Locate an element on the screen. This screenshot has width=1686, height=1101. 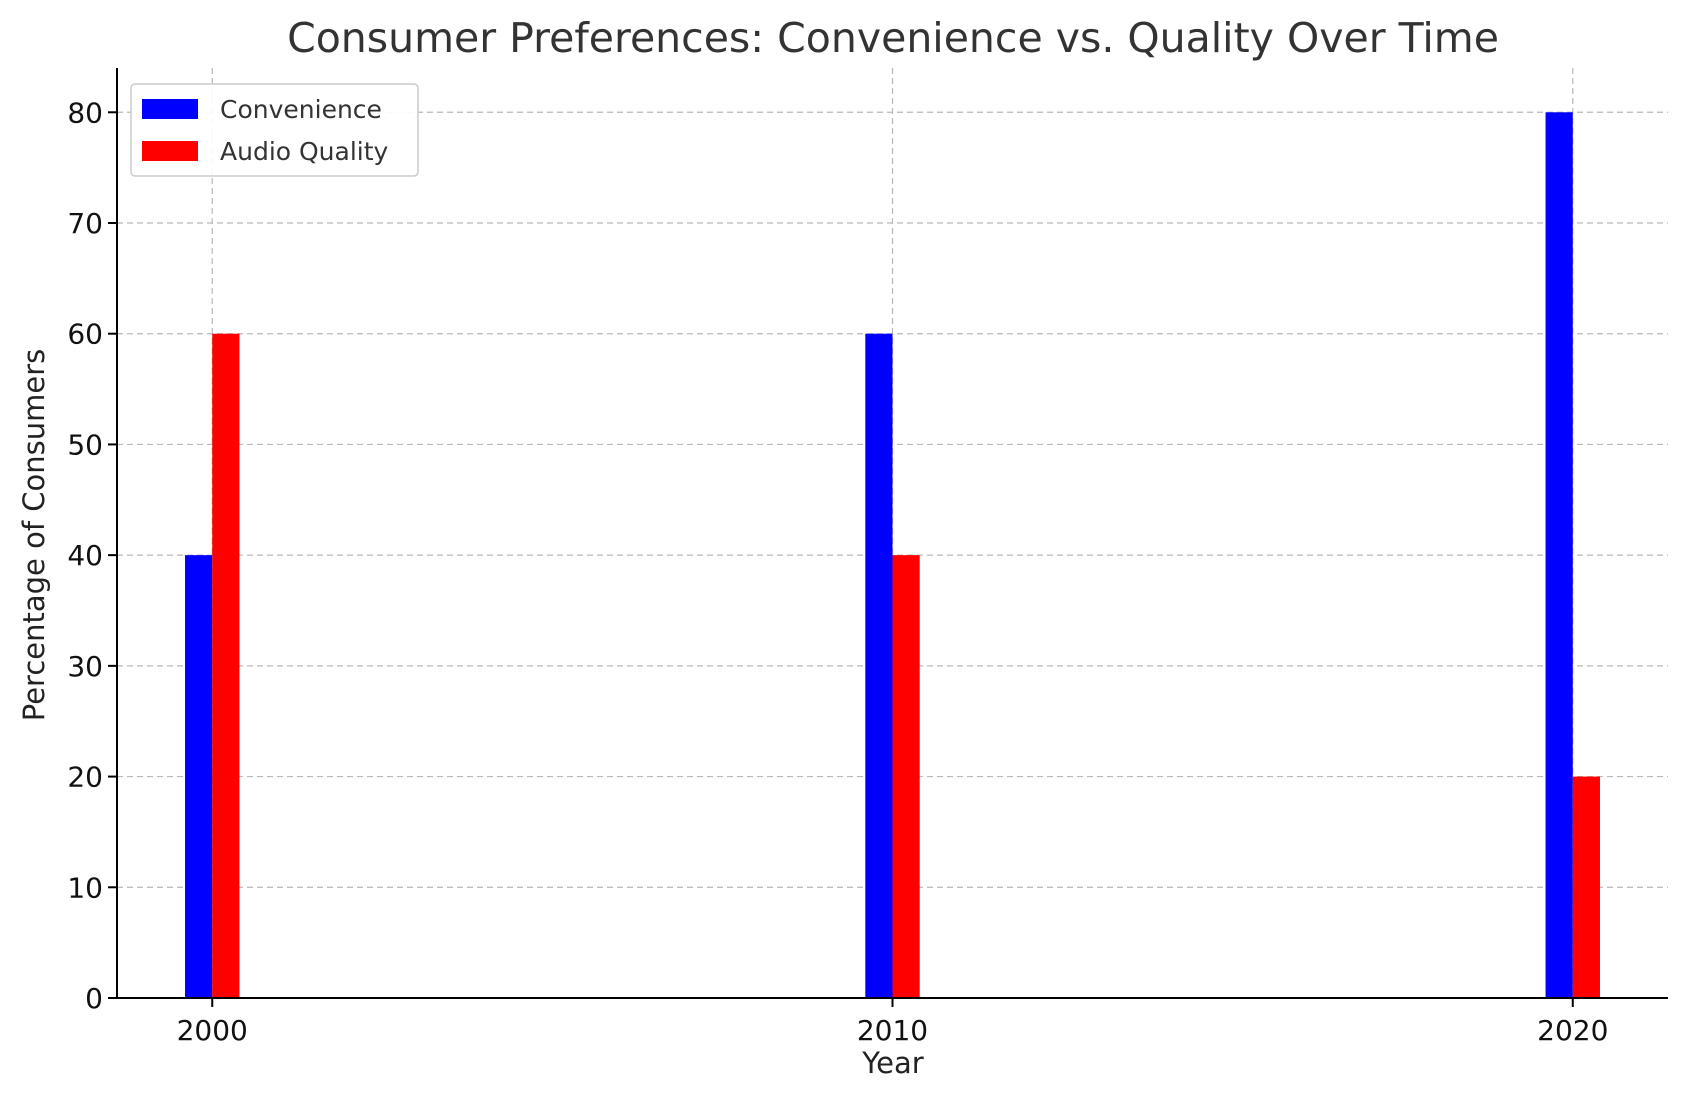
y-tick-label: 30 is located at coordinates (85, 666).